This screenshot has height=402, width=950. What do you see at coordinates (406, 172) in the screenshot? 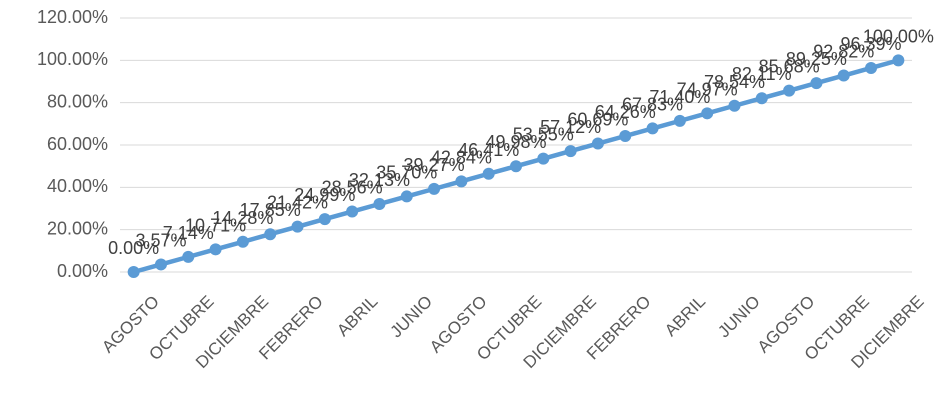
I see `data-label: 35.70%` at bounding box center [406, 172].